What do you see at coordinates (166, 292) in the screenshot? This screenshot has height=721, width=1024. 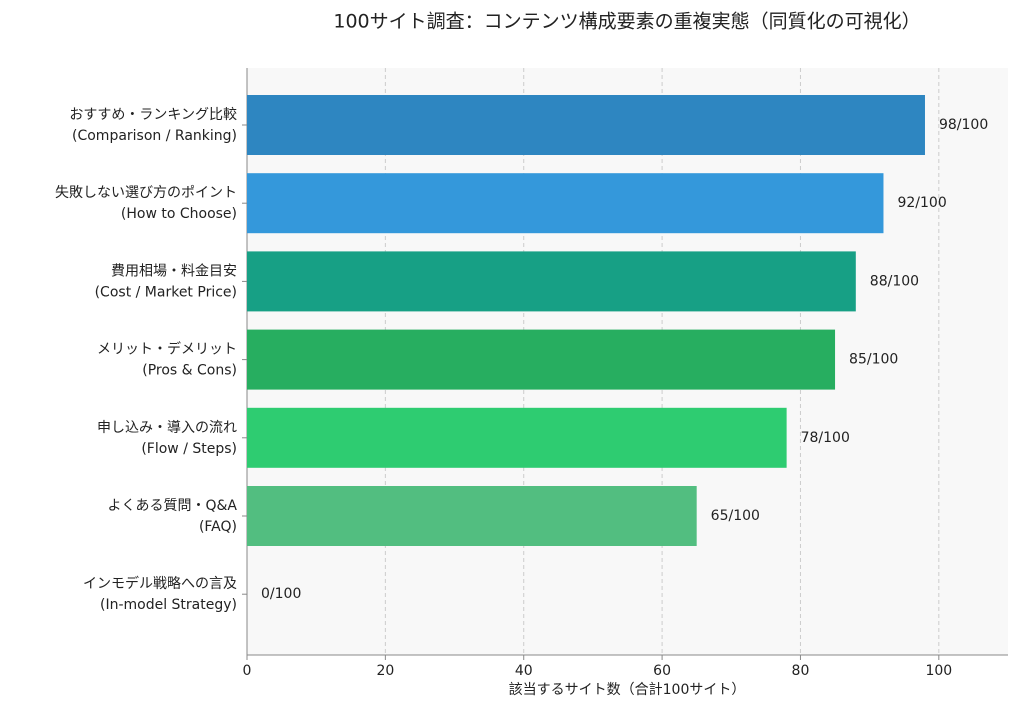 I see `y-tick-label: (Cost / Market Price)` at bounding box center [166, 292].